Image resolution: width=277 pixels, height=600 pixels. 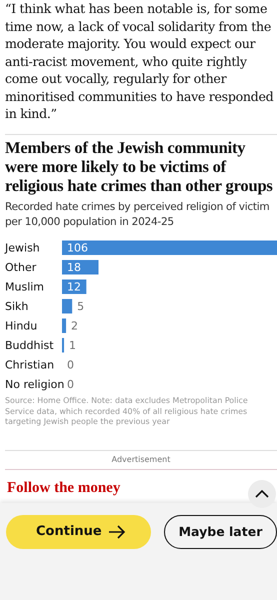 What do you see at coordinates (77, 247) in the screenshot?
I see `data-label: 106` at bounding box center [77, 247].